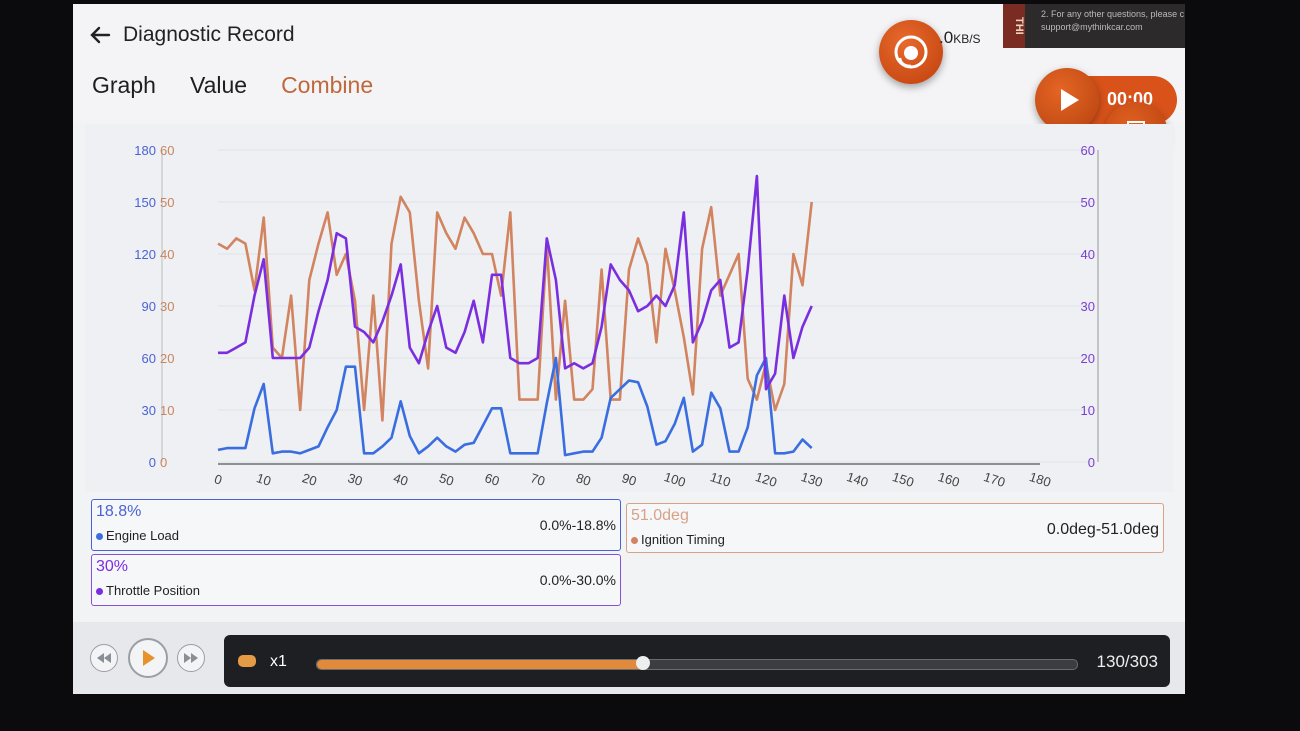  Describe the element at coordinates (515, 406) in the screenshot. I see `series-line-engine-load` at that location.